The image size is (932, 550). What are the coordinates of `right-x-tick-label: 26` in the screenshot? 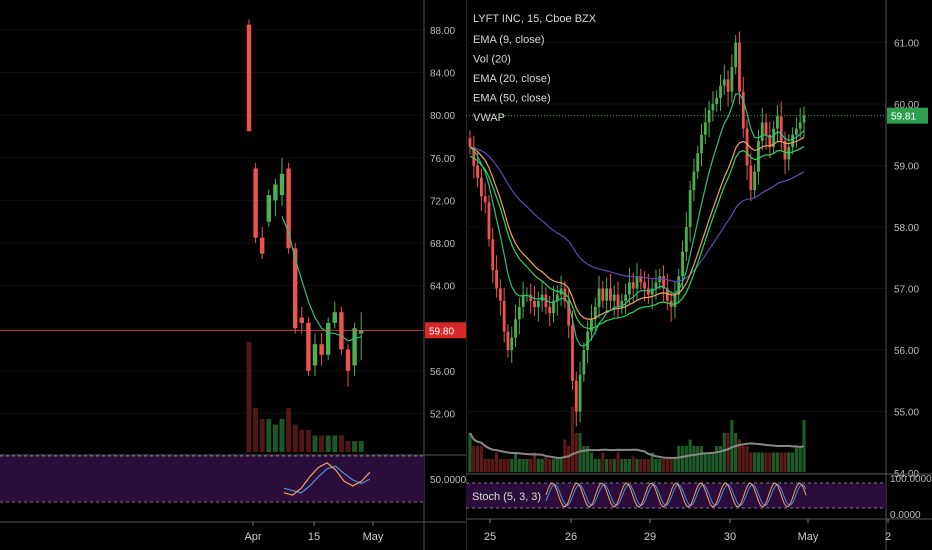 It's located at (571, 537).